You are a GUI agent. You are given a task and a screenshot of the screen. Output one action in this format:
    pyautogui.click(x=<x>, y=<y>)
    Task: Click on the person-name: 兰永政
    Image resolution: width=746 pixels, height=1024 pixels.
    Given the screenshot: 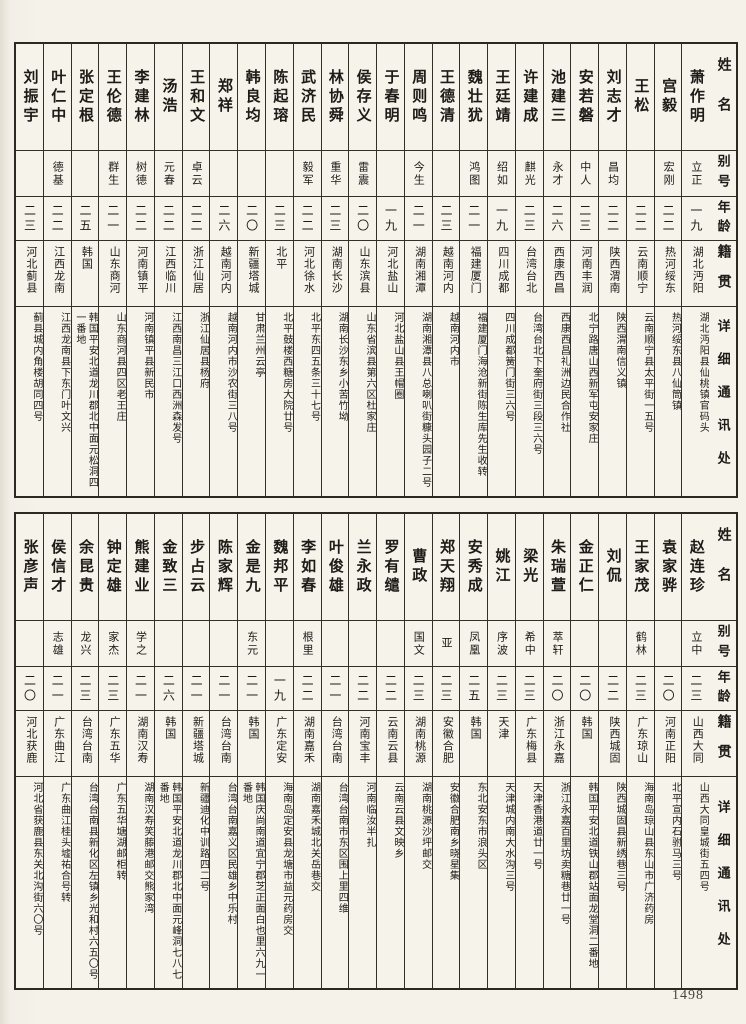 What is the action you would take?
    pyautogui.click(x=362, y=567)
    